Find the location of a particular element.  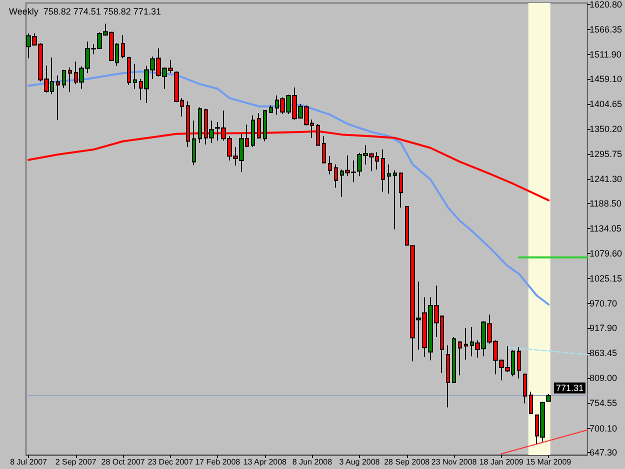

y-tick-label: 1511.90 is located at coordinates (605, 55).